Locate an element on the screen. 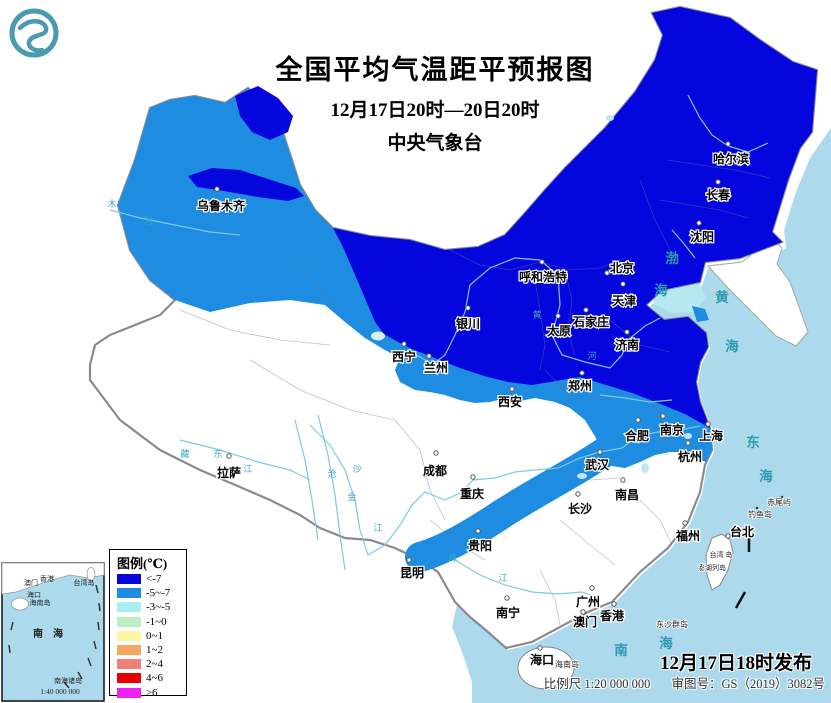 This screenshot has width=831, height=703. legend-row: ≥6 is located at coordinates (151, 693).